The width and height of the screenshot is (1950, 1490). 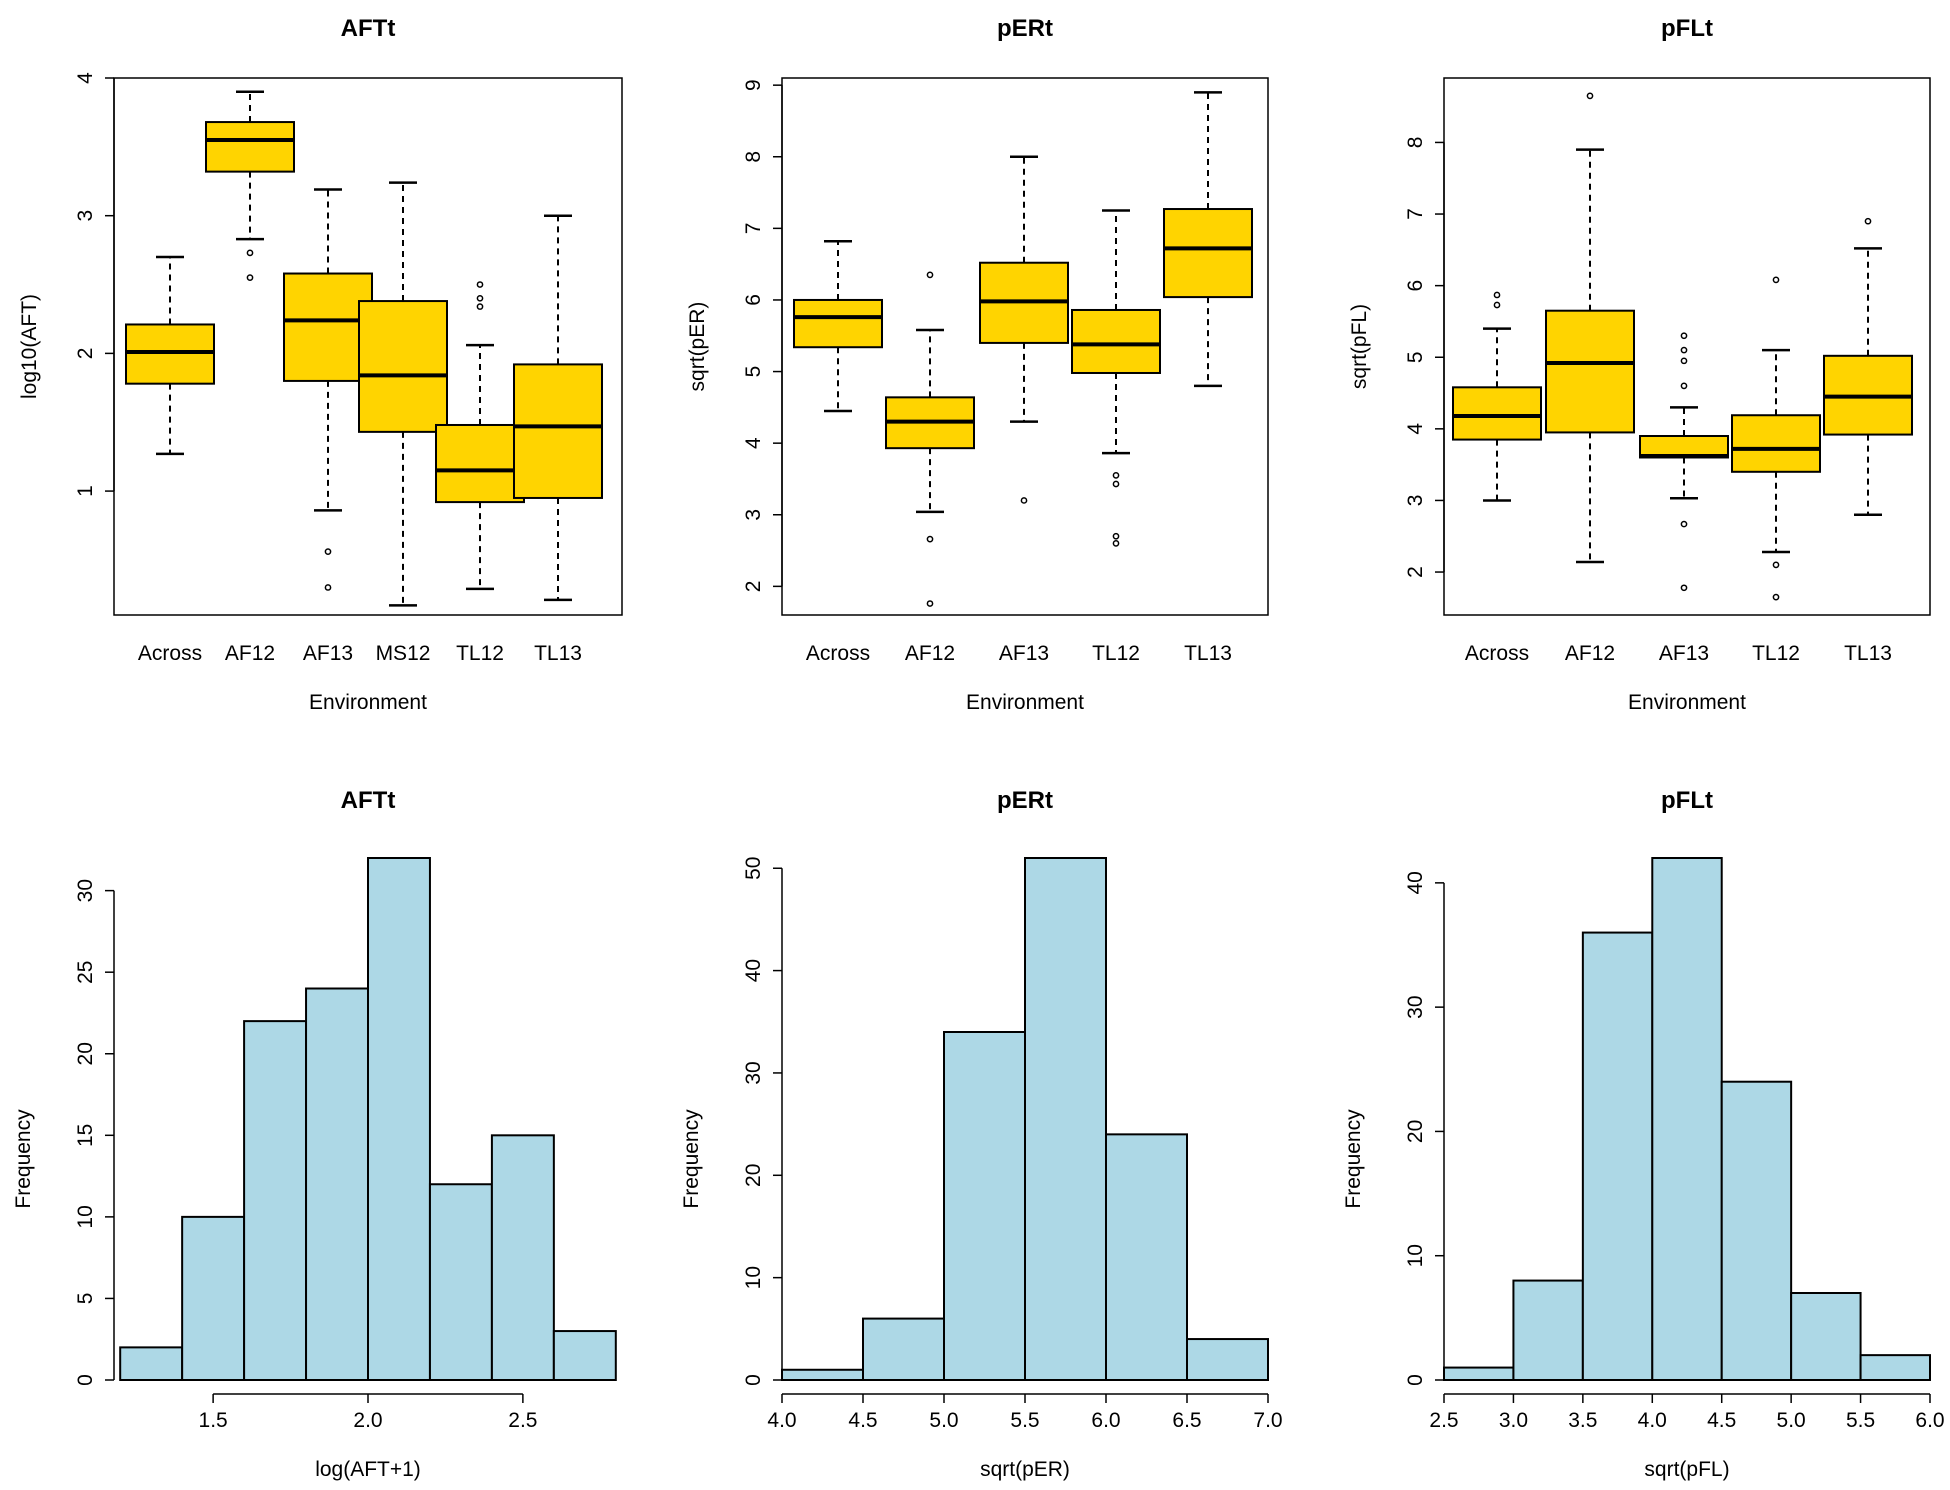 I want to click on x-tick-label: 6.5, so click(x=1186, y=1420).